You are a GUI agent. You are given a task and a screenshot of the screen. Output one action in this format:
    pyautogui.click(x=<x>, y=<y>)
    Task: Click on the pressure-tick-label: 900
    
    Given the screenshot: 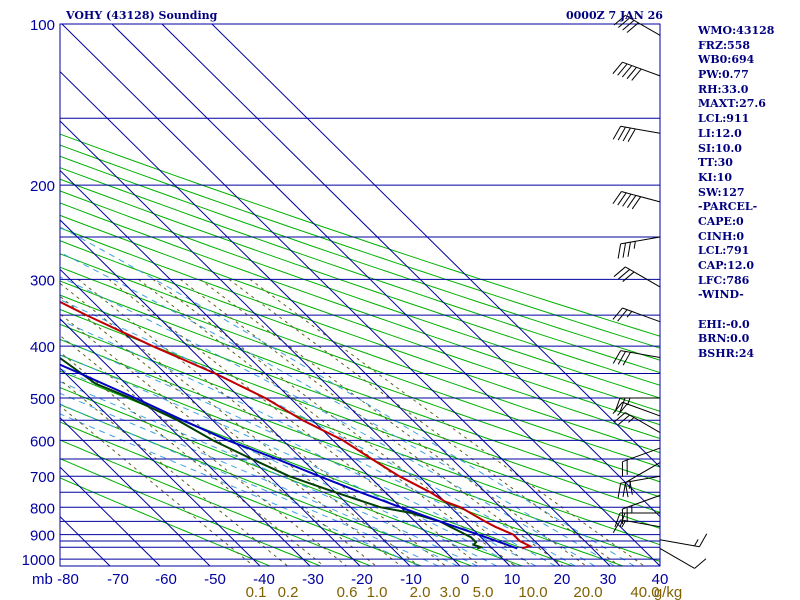 What is the action you would take?
    pyautogui.click(x=42, y=536)
    